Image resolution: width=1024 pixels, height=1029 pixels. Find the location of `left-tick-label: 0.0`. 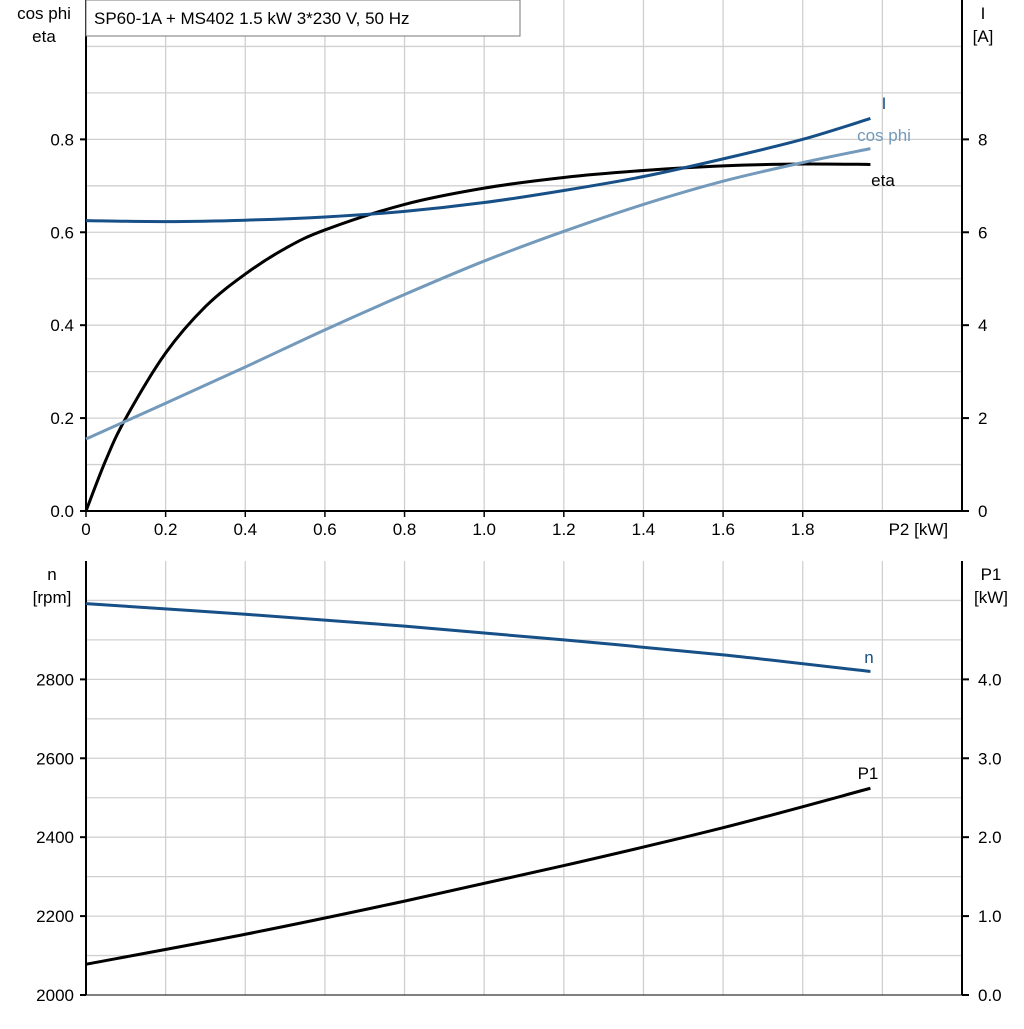

left-tick-label: 0.0 is located at coordinates (62, 511).